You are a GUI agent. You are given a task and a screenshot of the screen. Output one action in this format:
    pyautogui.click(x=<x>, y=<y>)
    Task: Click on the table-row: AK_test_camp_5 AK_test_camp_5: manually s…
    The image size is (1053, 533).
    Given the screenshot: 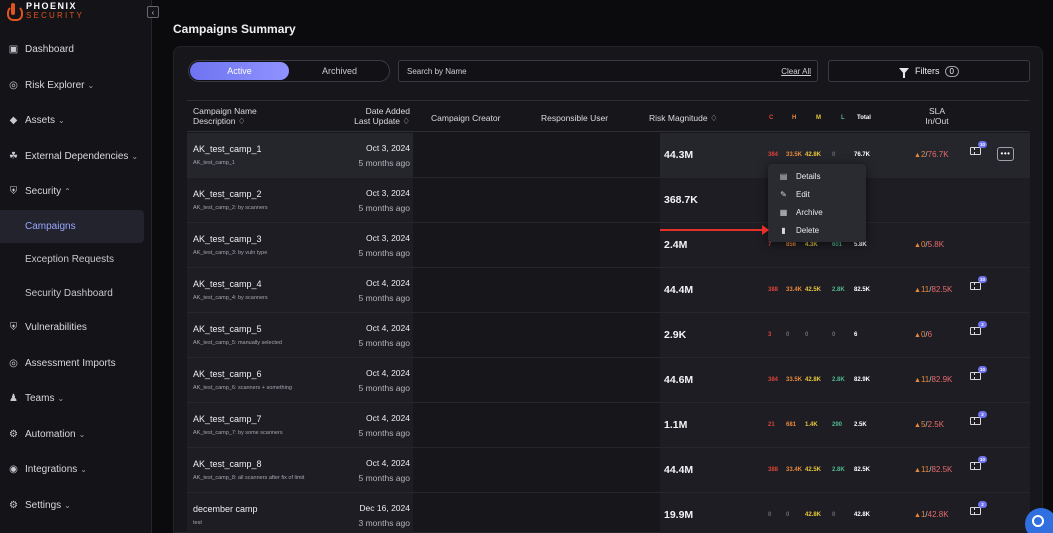 What is the action you would take?
    pyautogui.click(x=608, y=335)
    